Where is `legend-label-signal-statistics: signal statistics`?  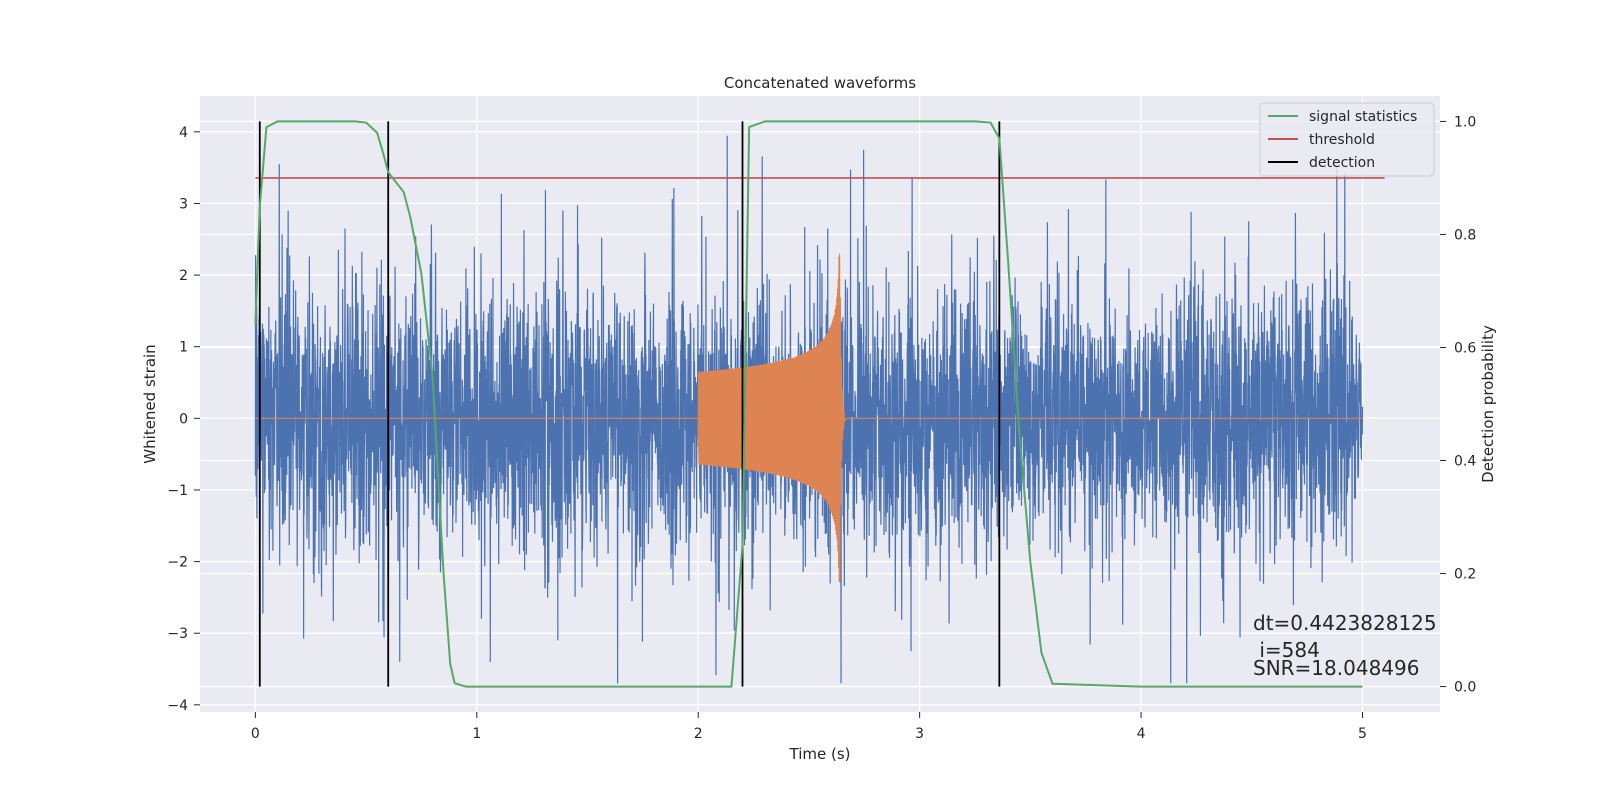
legend-label-signal-statistics: signal statistics is located at coordinates (1363, 117).